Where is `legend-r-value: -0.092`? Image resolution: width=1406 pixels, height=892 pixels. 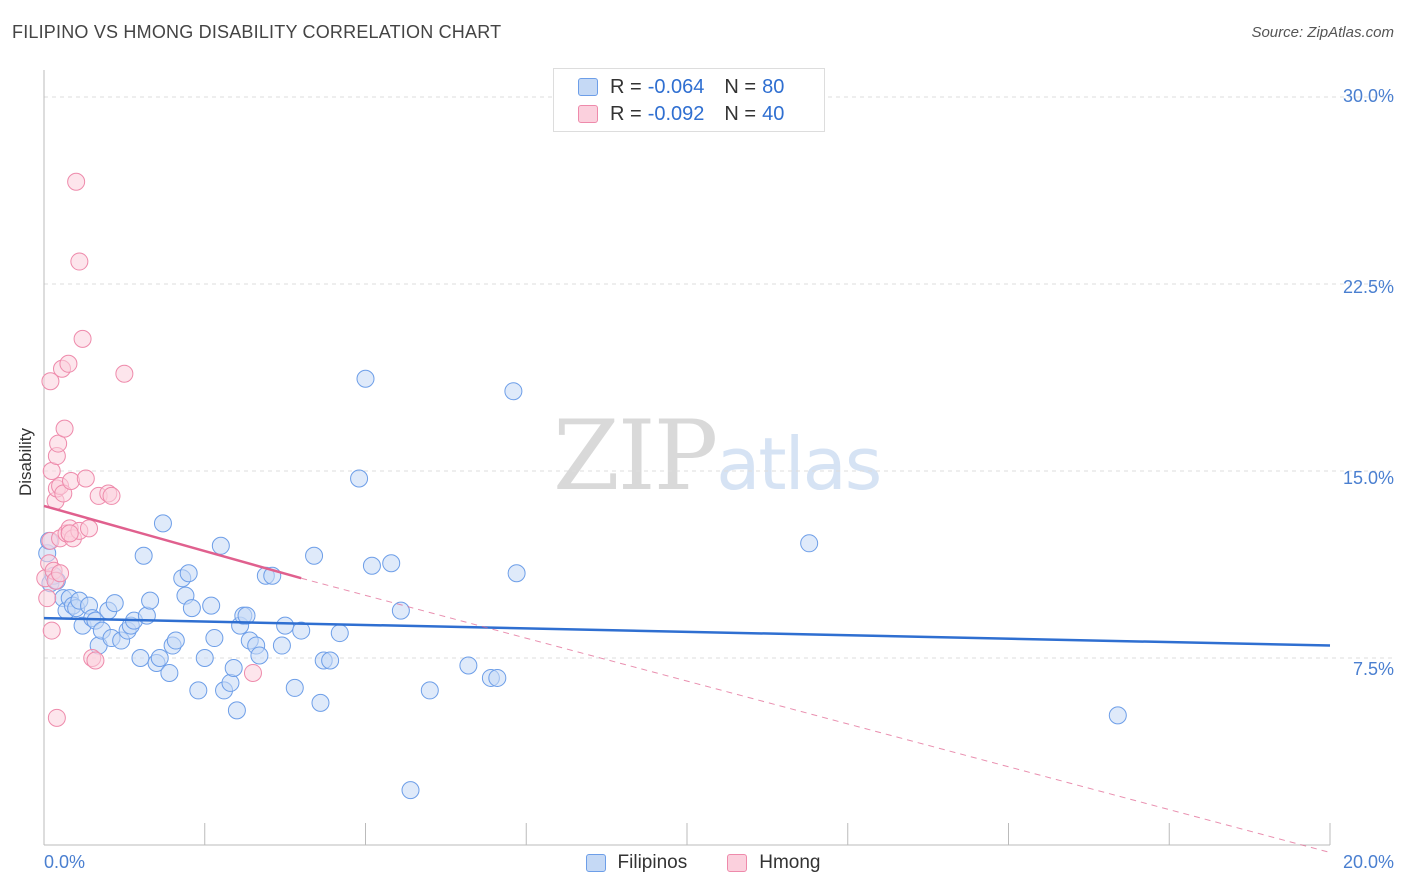 legend-r-value: -0.092 is located at coordinates (676, 113).